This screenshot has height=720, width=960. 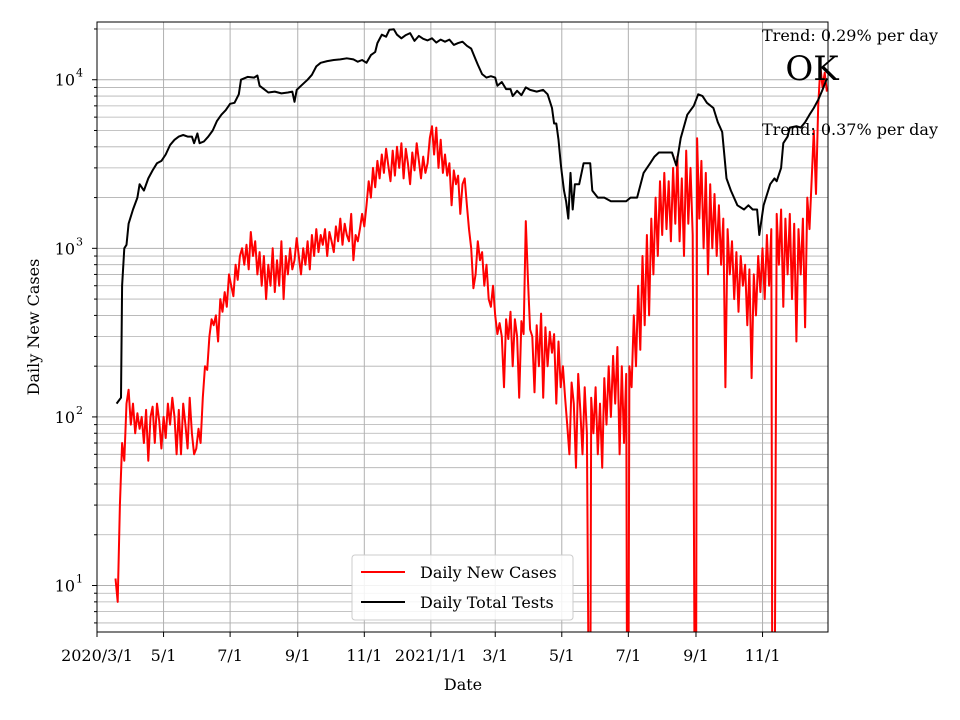 What do you see at coordinates (79, 579) in the screenshot?
I see `y-tick-exponent: 1` at bounding box center [79, 579].